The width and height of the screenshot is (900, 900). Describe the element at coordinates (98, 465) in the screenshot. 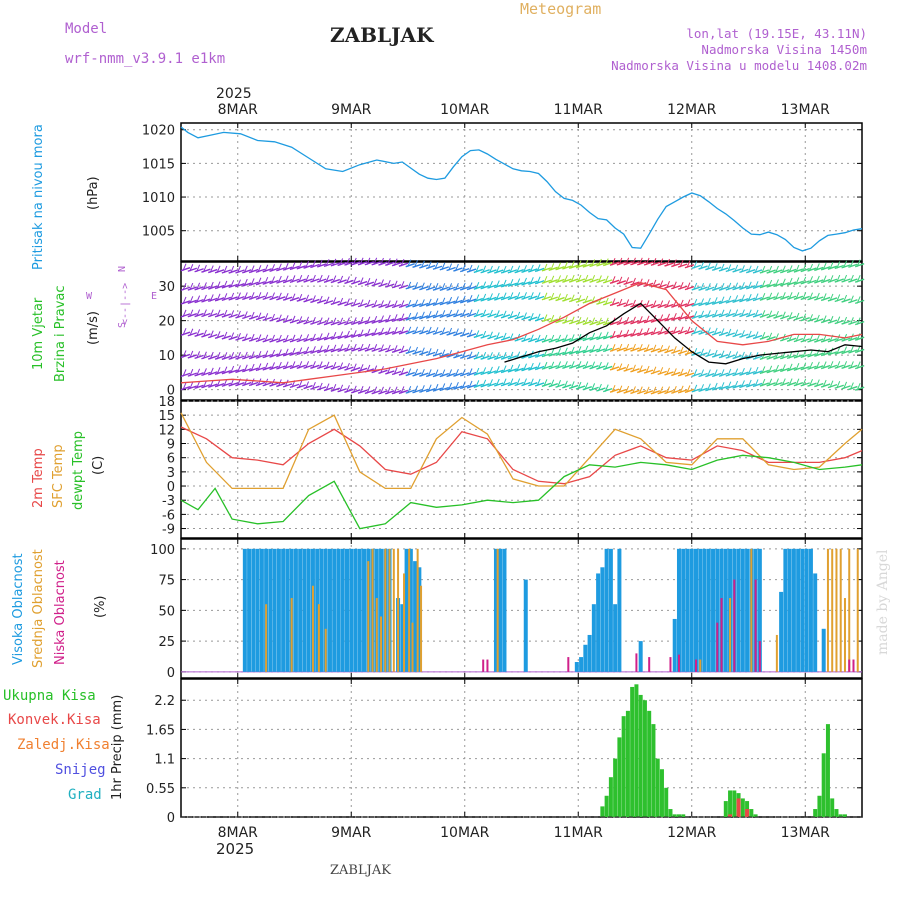

I see `temp-unit: (C)` at that location.